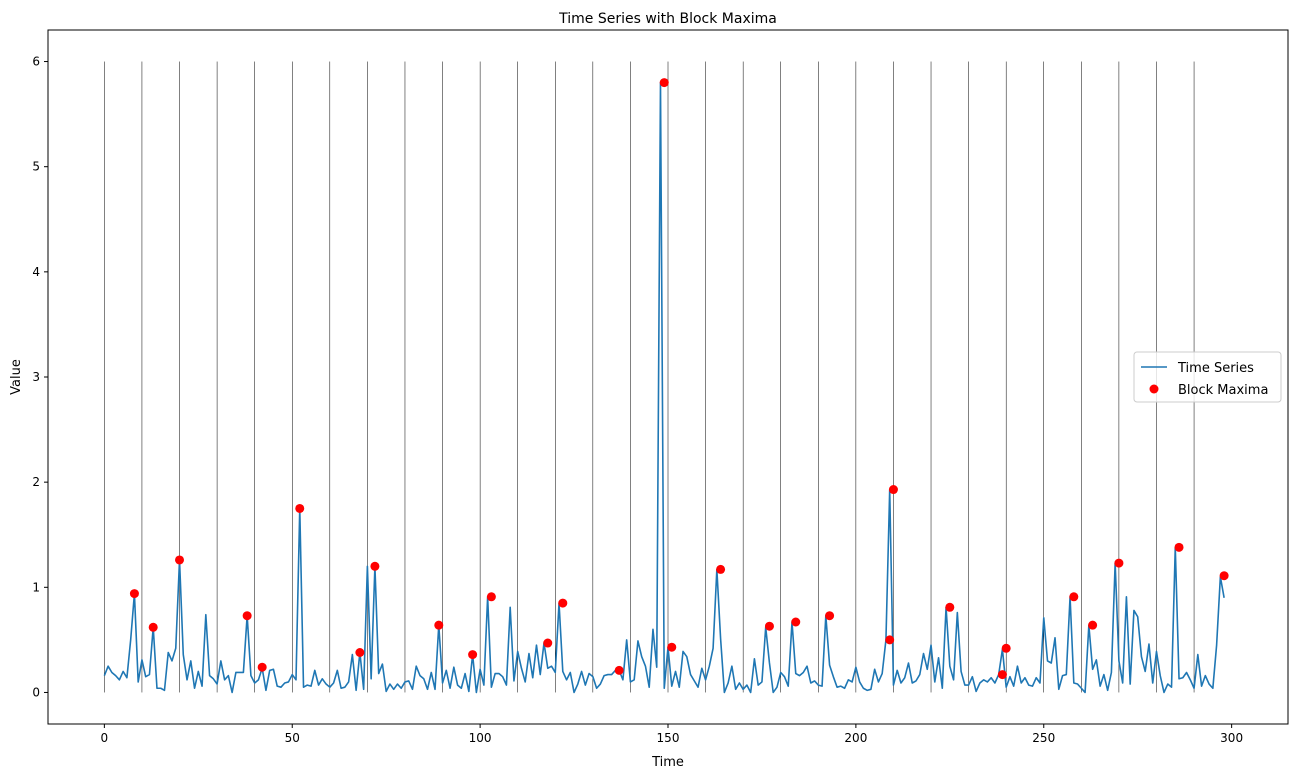 The height and width of the screenshot is (778, 1298). Describe the element at coordinates (36, 377) in the screenshot. I see `y-tick-label: 3` at that location.